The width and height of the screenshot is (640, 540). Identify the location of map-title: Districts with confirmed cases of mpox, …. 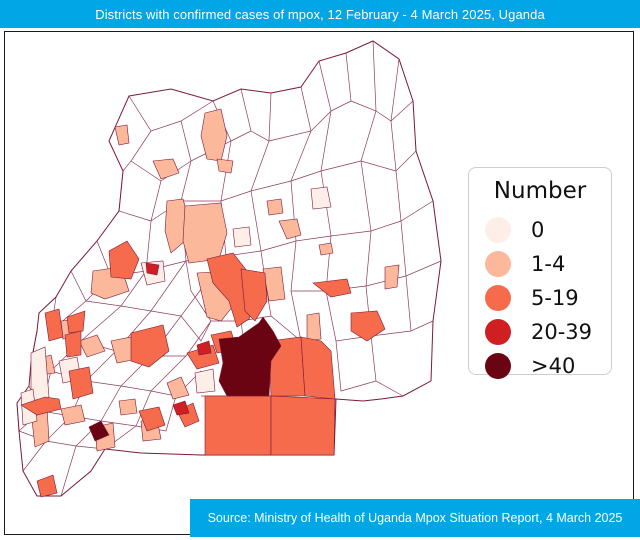
(320, 14).